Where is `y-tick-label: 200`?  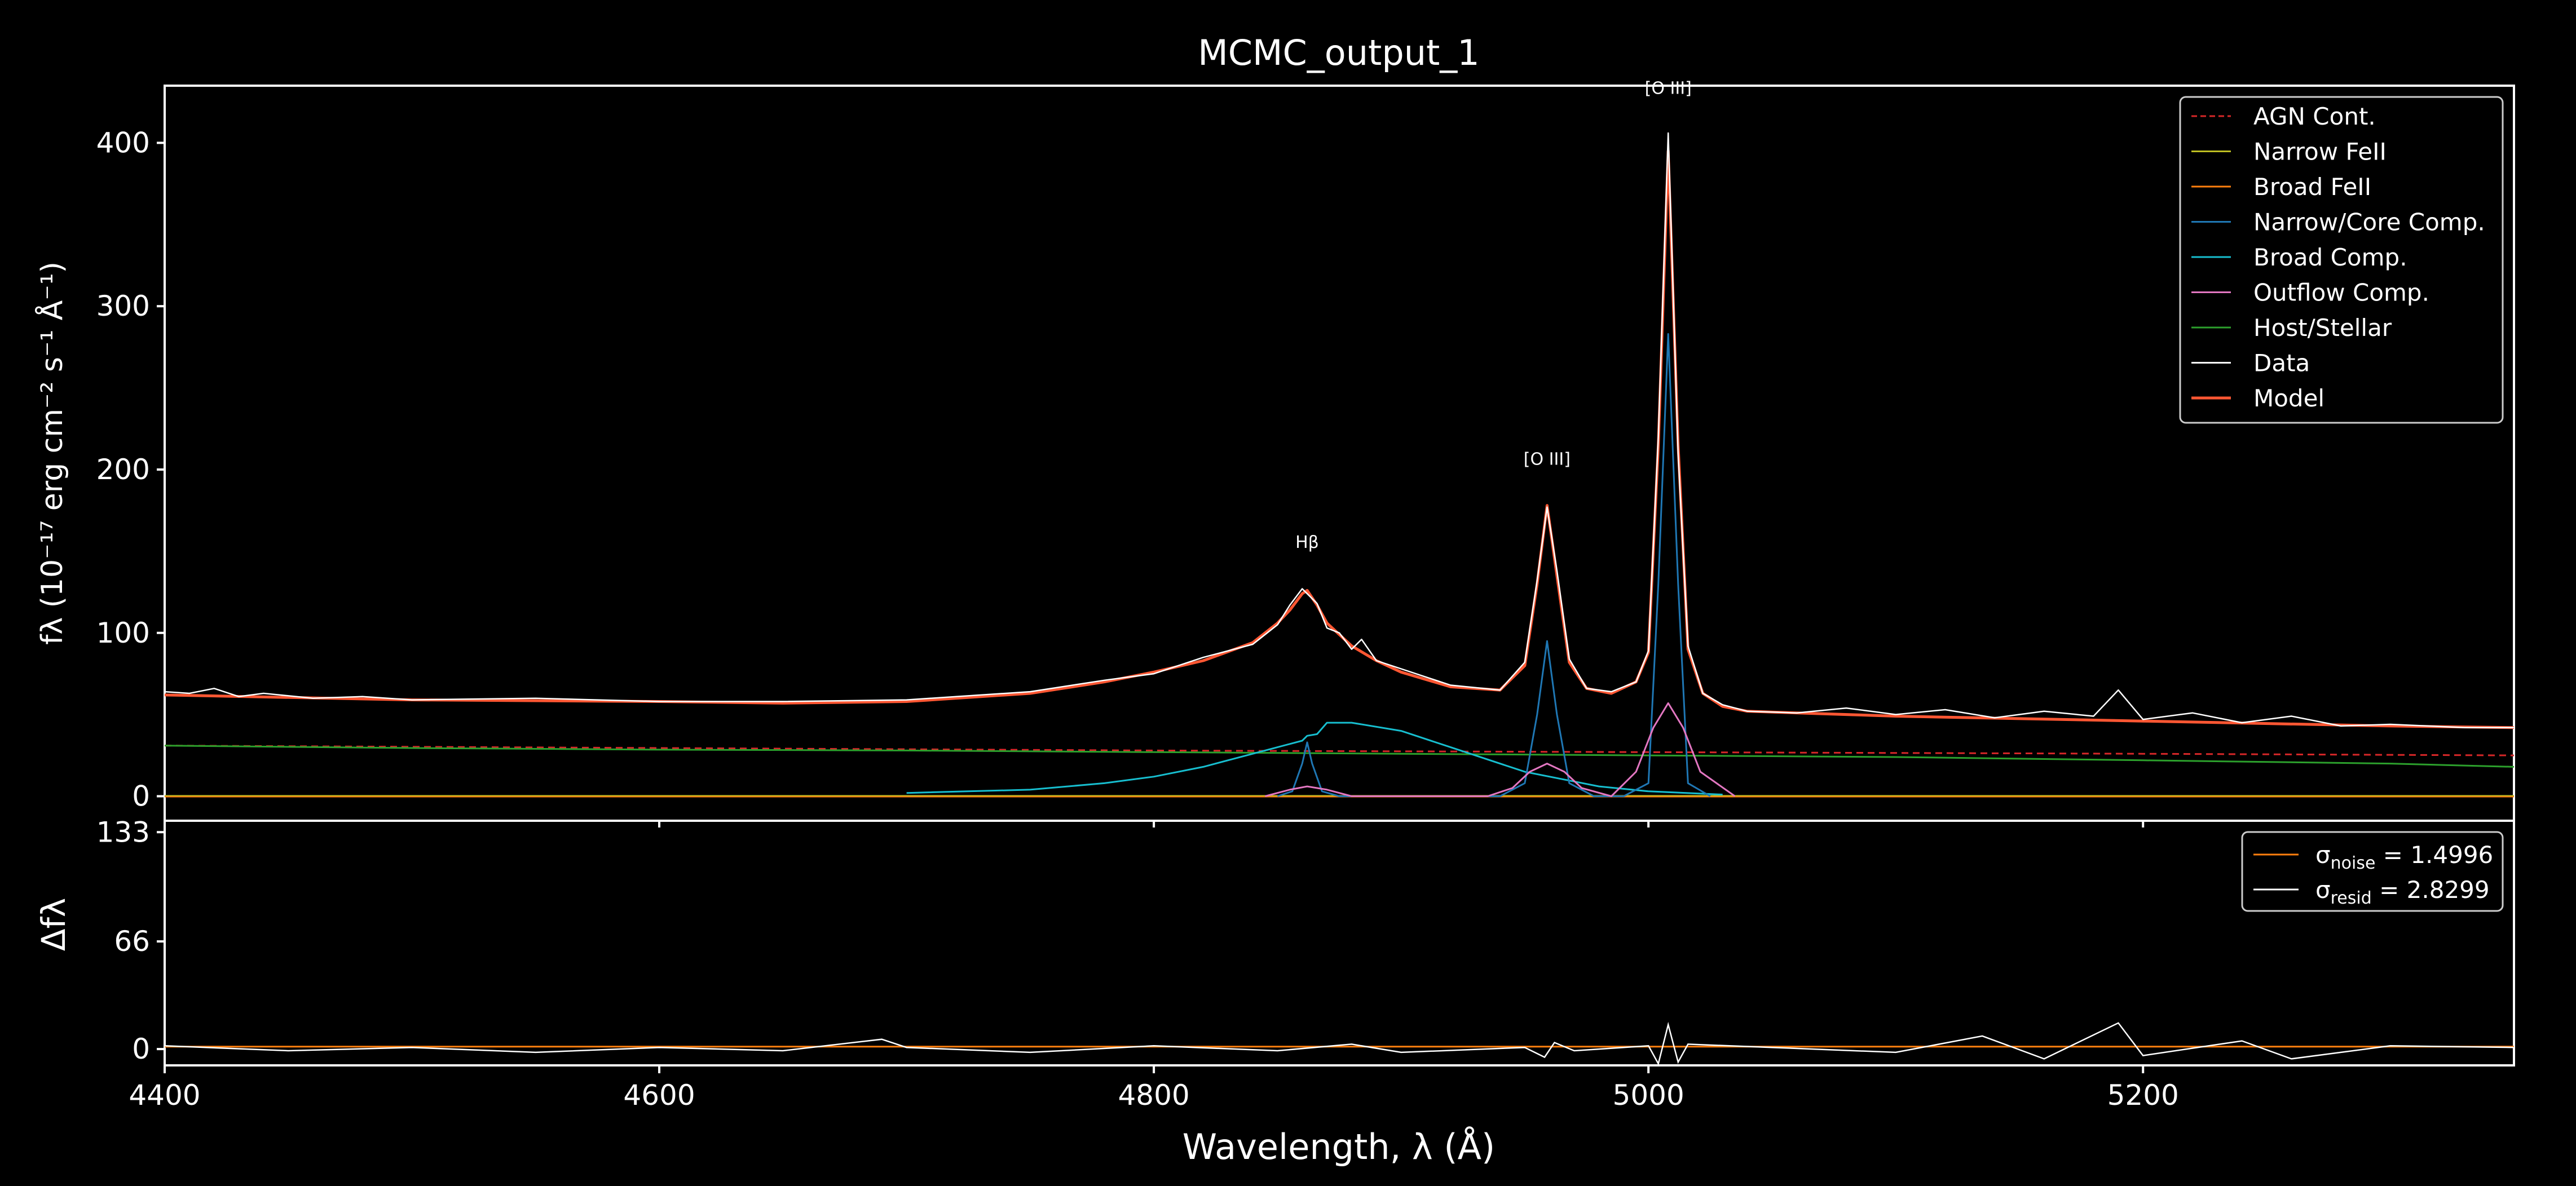
y-tick-label: 200 is located at coordinates (123, 469).